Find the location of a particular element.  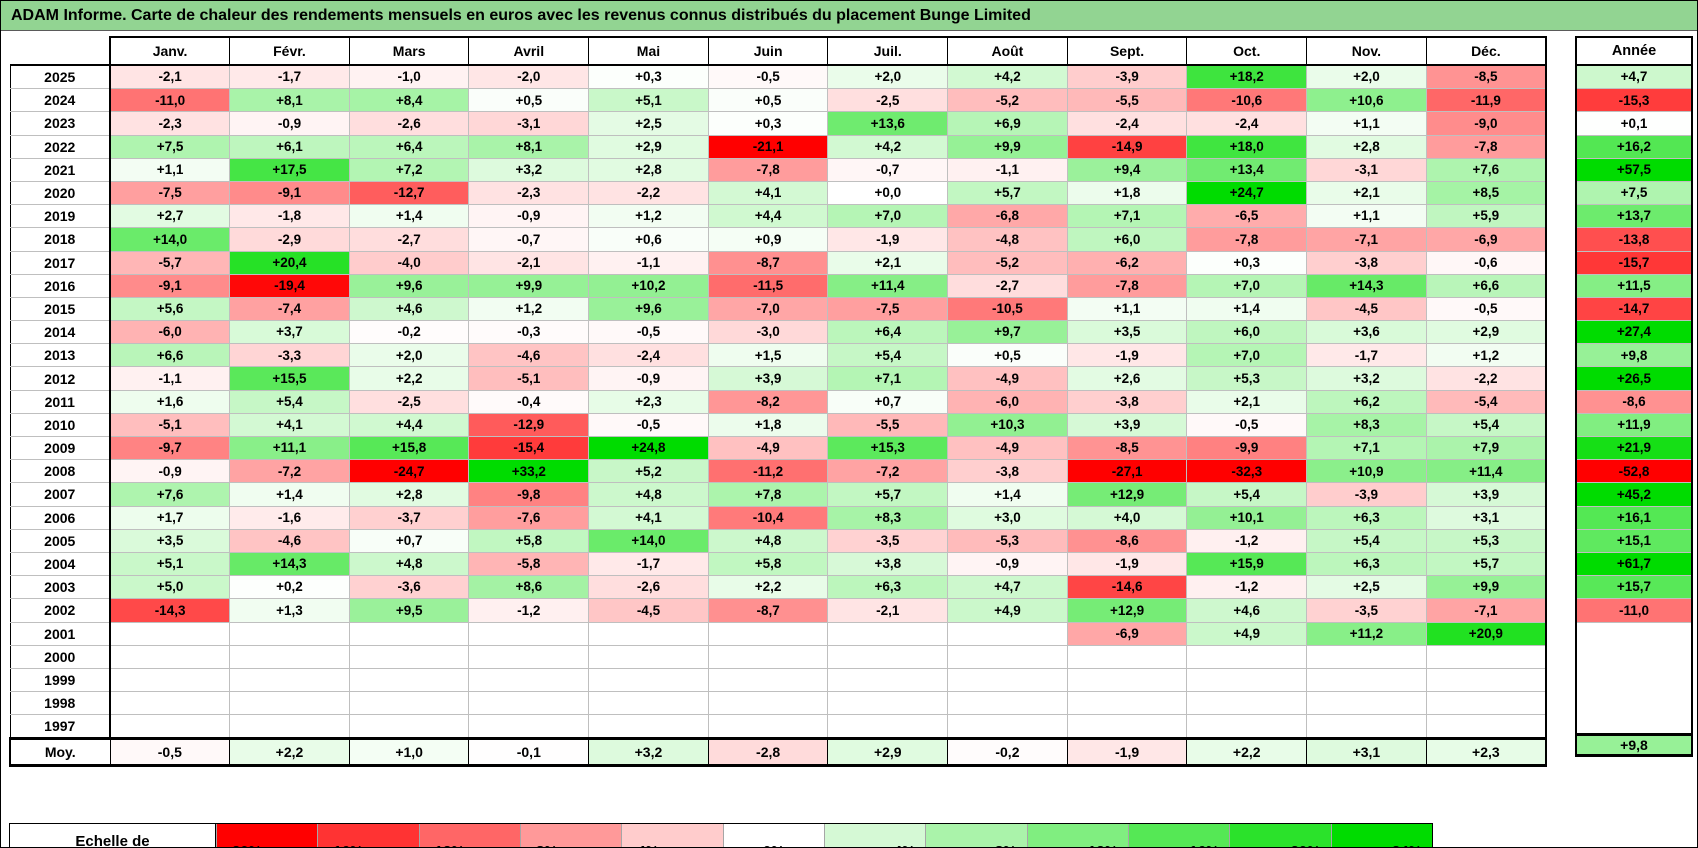

heatmap-cell: +7,6 is located at coordinates (1486, 169).